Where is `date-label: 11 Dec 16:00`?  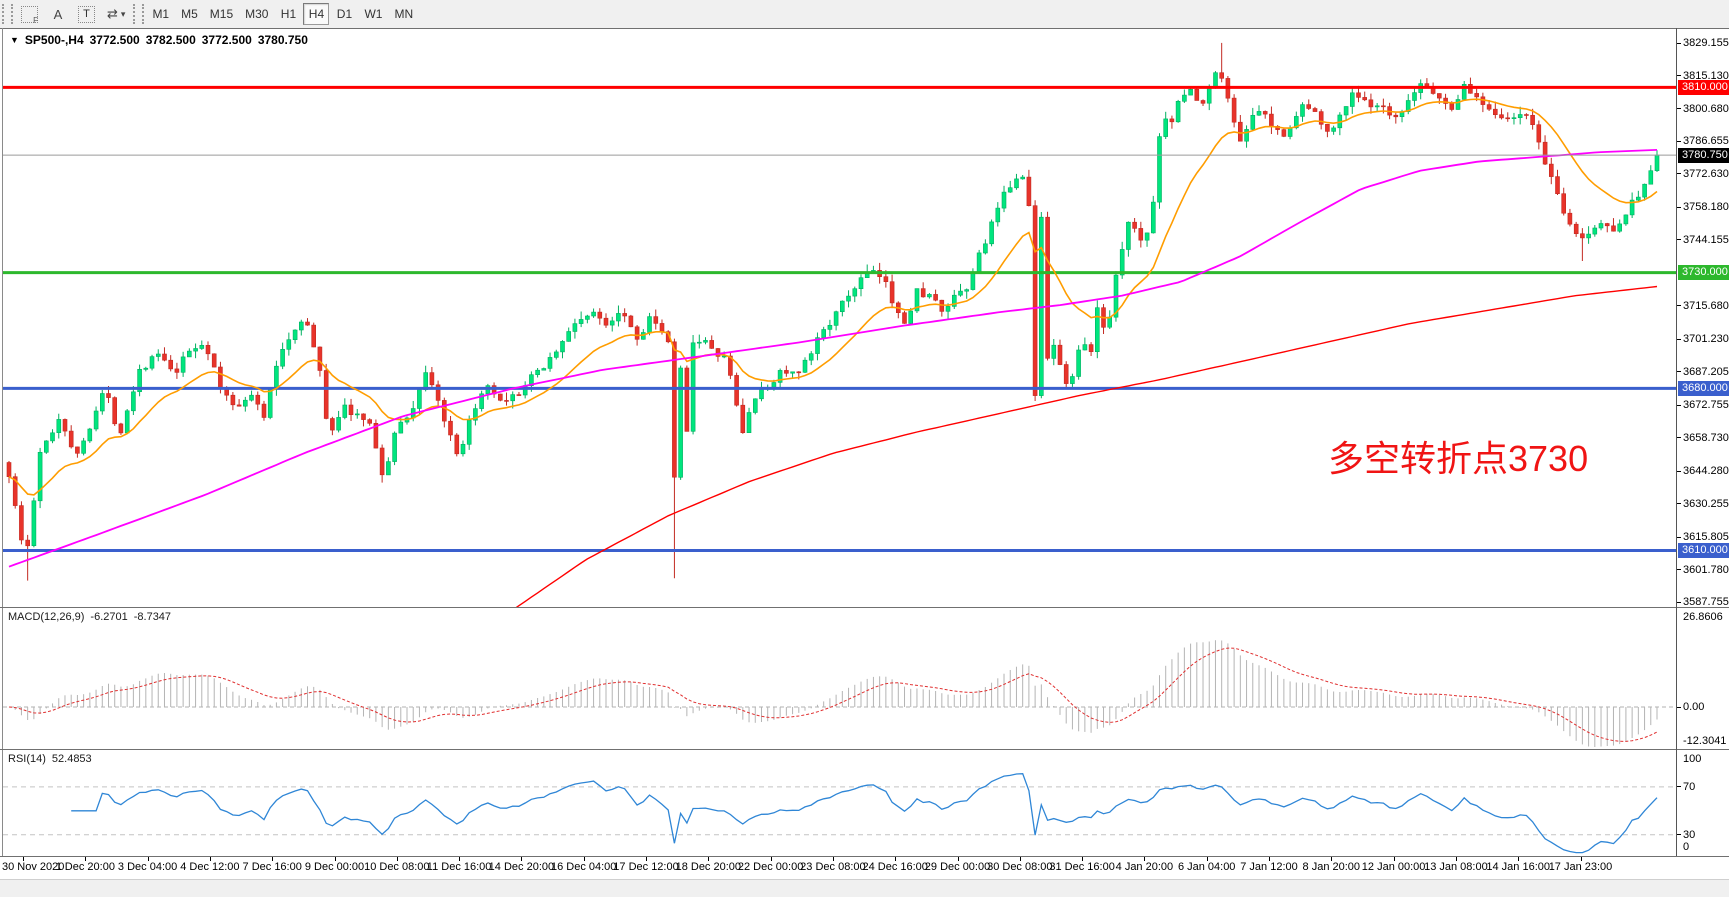 date-label: 11 Dec 16:00 is located at coordinates (459, 867).